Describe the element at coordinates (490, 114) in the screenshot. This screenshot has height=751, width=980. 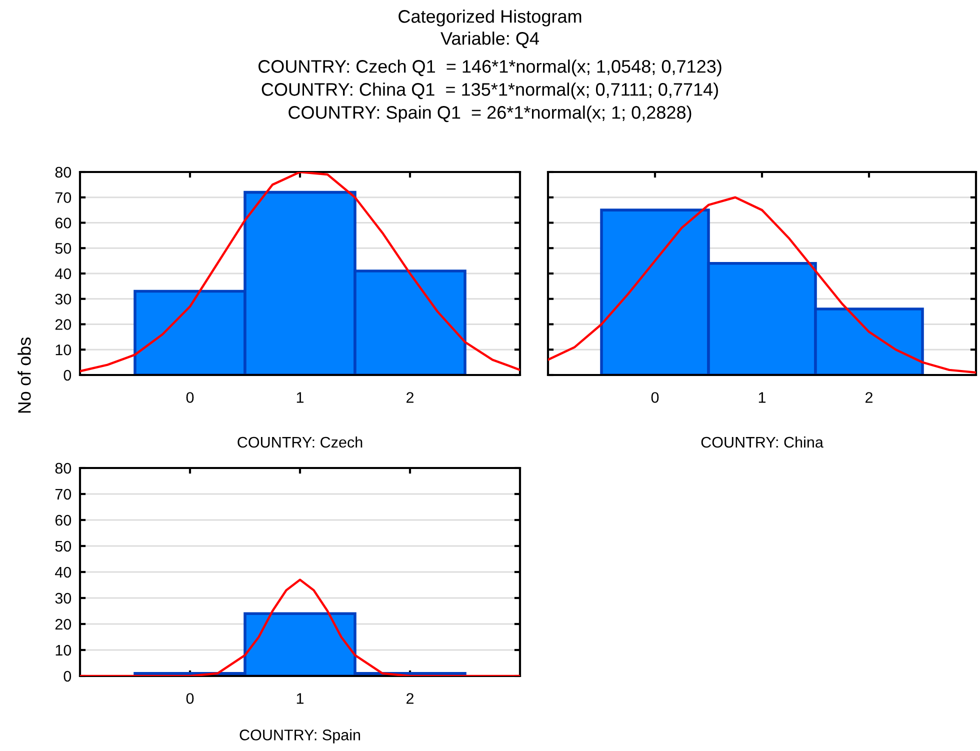
I see `text: COUNTRY: Spain Q1 = 26*1*normal(x; 1; 0,2828)` at that location.